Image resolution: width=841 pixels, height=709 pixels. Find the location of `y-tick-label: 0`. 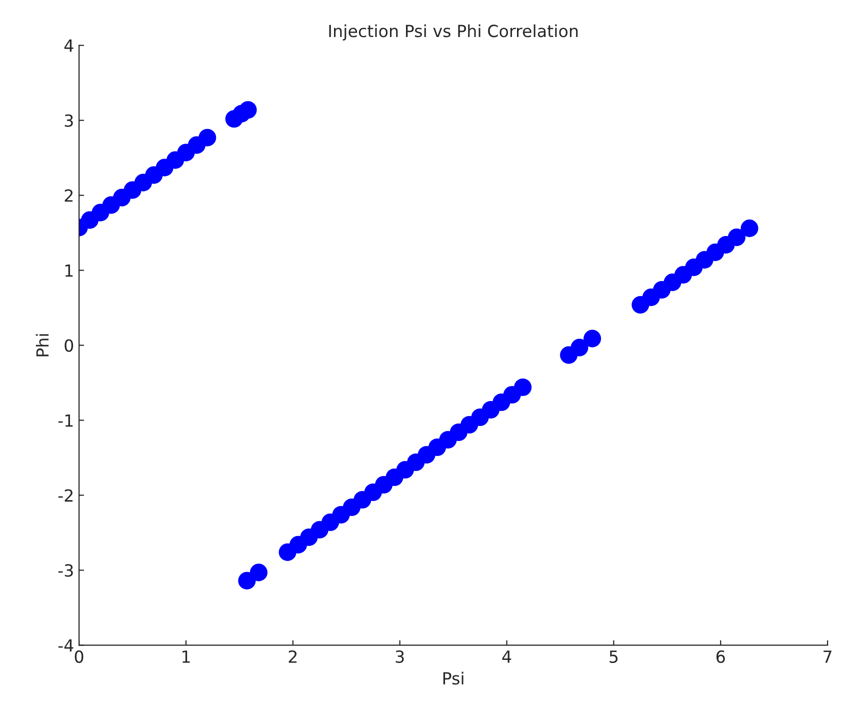

y-tick-label: 0 is located at coordinates (69, 345).